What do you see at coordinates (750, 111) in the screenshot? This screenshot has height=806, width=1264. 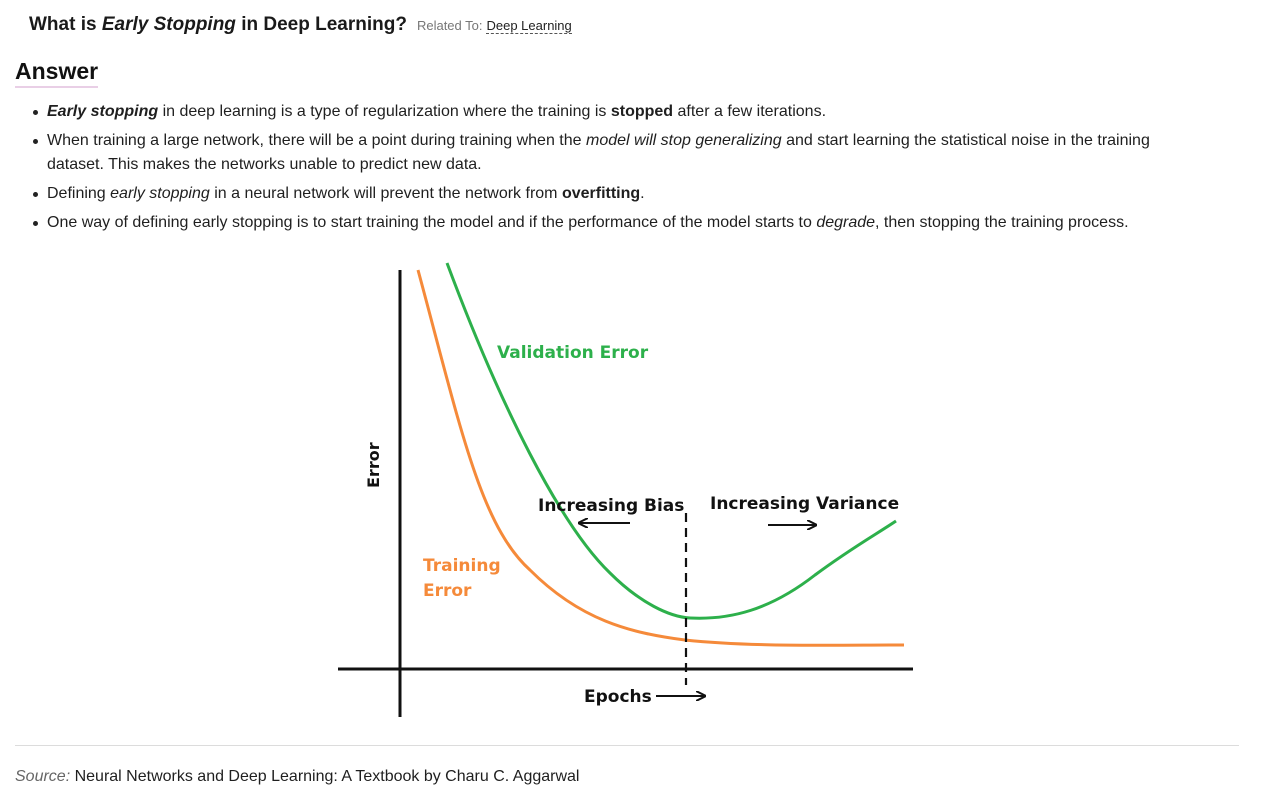 I see `bullet-text: after a few iterations.` at bounding box center [750, 111].